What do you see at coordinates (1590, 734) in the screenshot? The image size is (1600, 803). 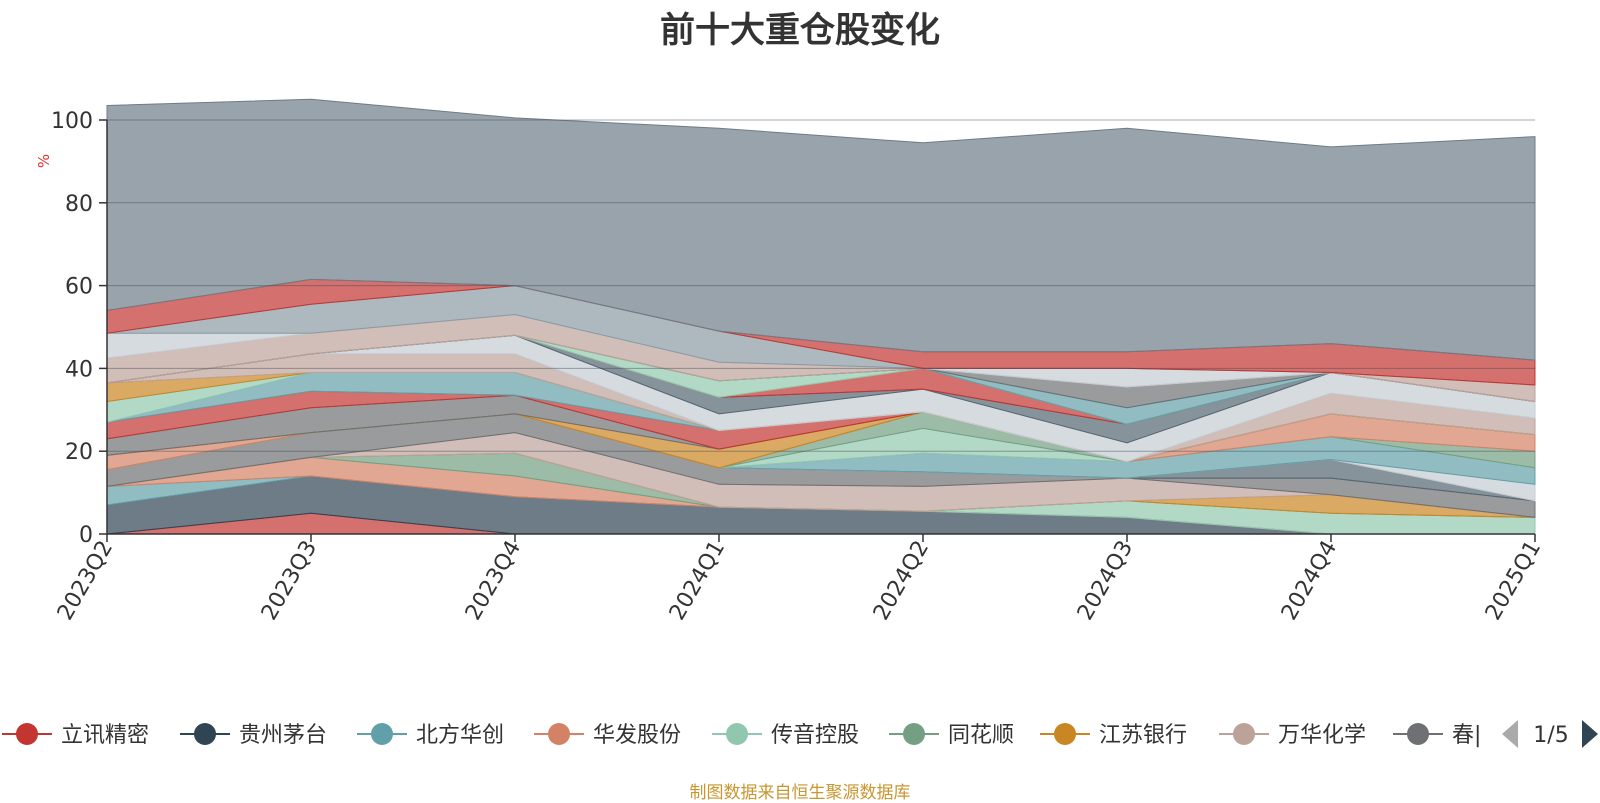 I see `triangle-right-icon` at bounding box center [1590, 734].